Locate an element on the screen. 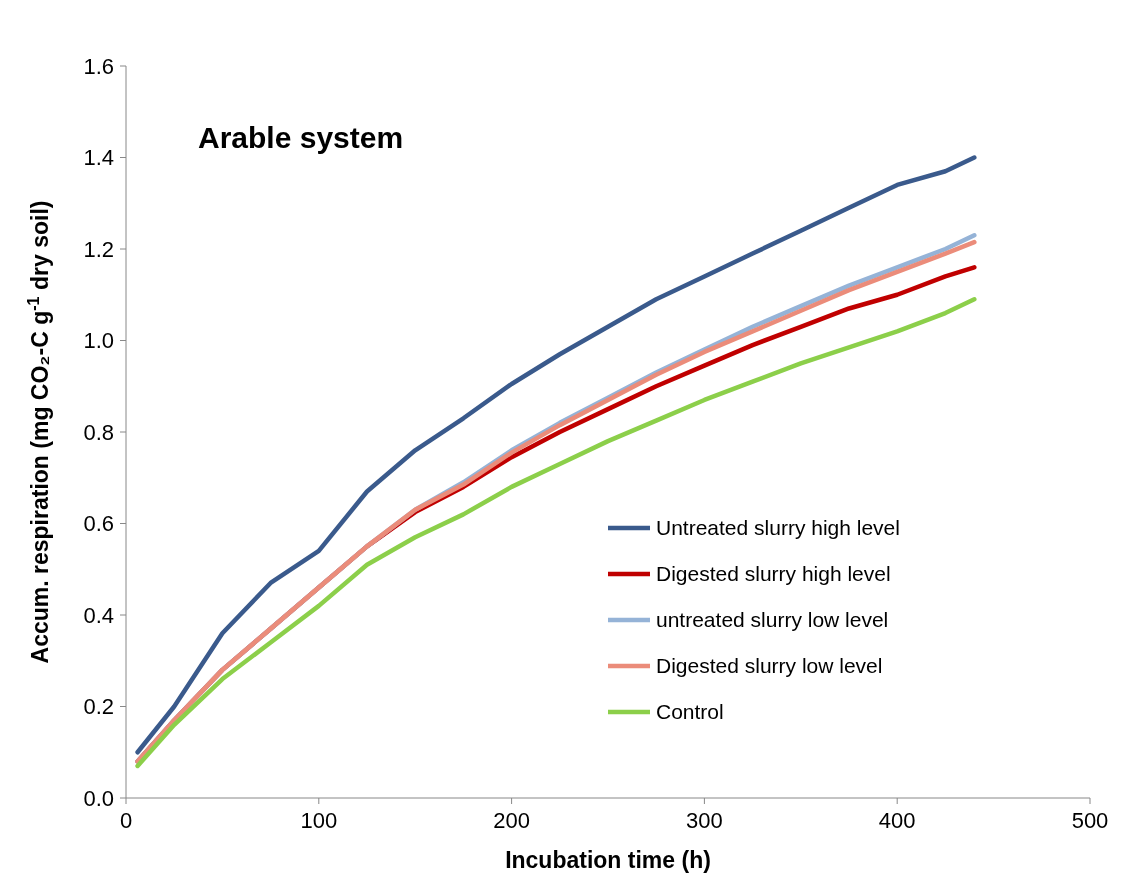  x-tick-label: 100 is located at coordinates (319, 820).